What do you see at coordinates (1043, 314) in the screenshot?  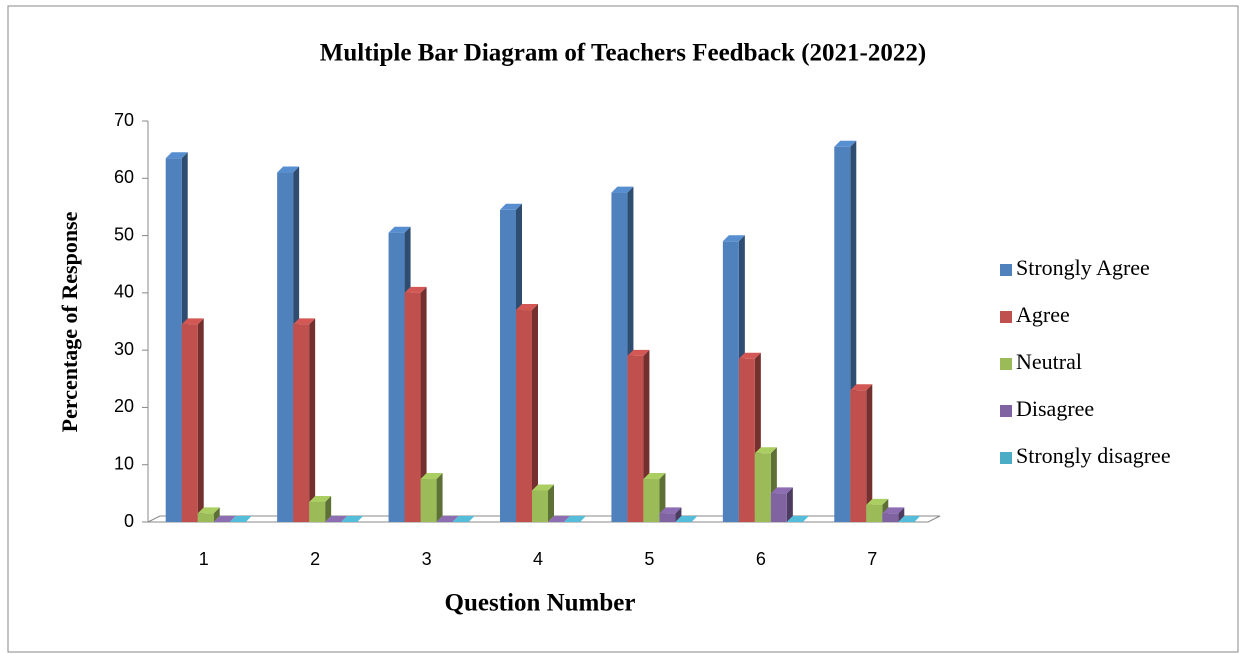 I see `legend-label: Agree` at bounding box center [1043, 314].